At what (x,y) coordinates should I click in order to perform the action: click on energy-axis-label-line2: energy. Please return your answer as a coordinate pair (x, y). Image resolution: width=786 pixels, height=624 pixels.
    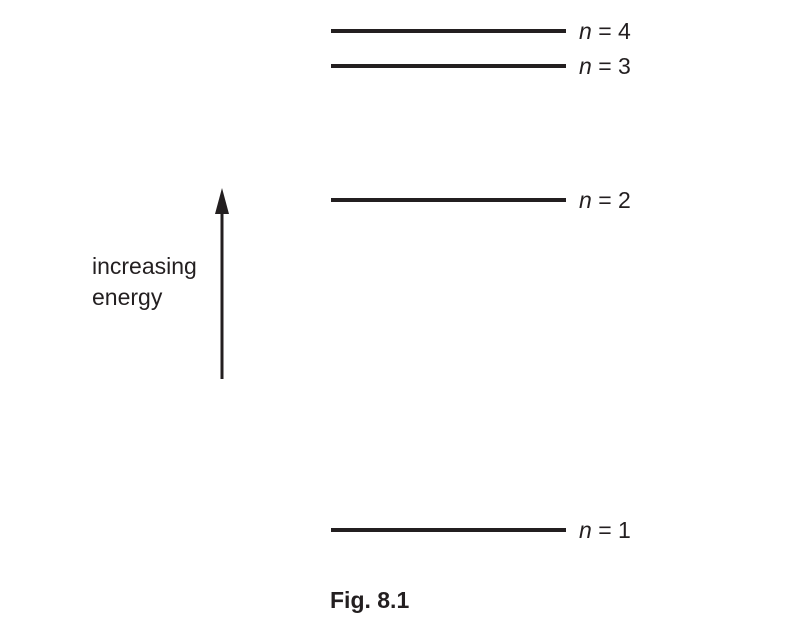
    Looking at the image, I should click on (127, 297).